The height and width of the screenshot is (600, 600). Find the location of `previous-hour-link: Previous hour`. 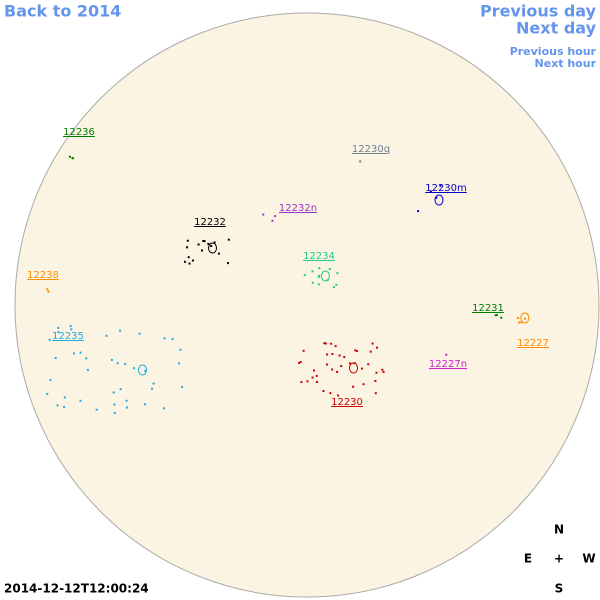

previous-hour-link: Previous hour is located at coordinates (553, 51).